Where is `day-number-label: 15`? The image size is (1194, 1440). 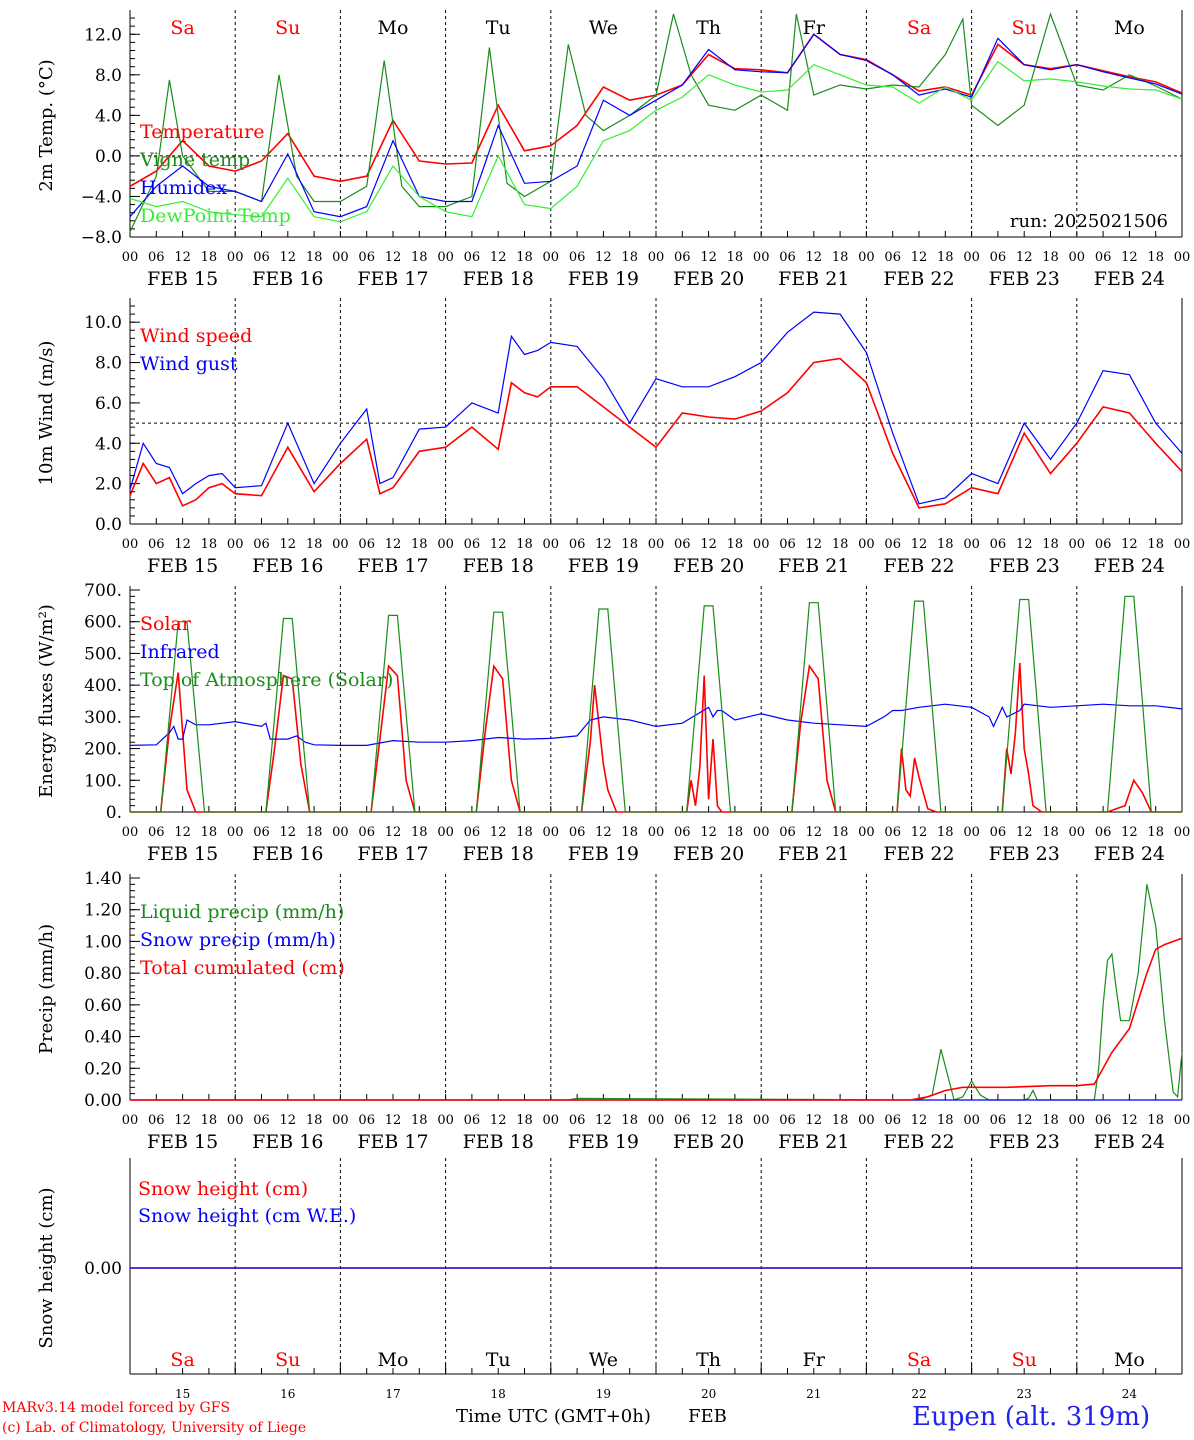
day-number-label: 15 is located at coordinates (182, 1394).